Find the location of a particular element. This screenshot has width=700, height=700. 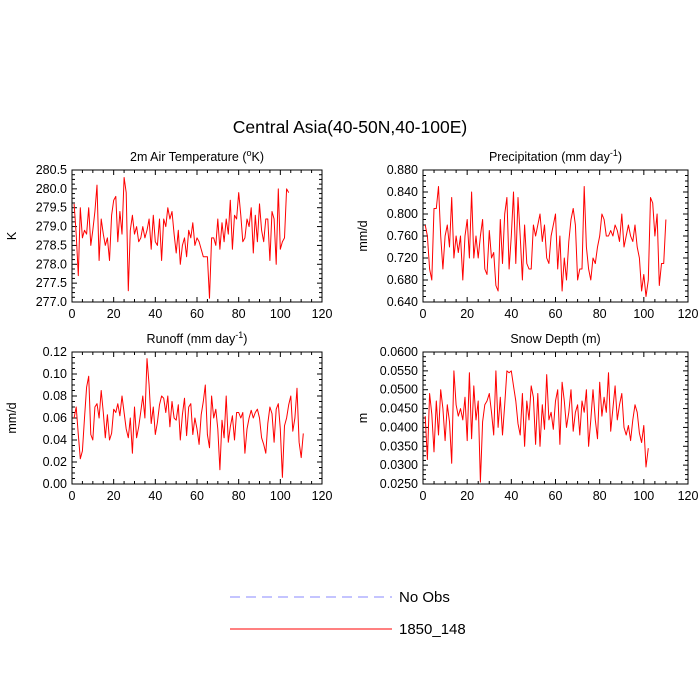

y-tick-label: 279.5 is located at coordinates (51, 208).